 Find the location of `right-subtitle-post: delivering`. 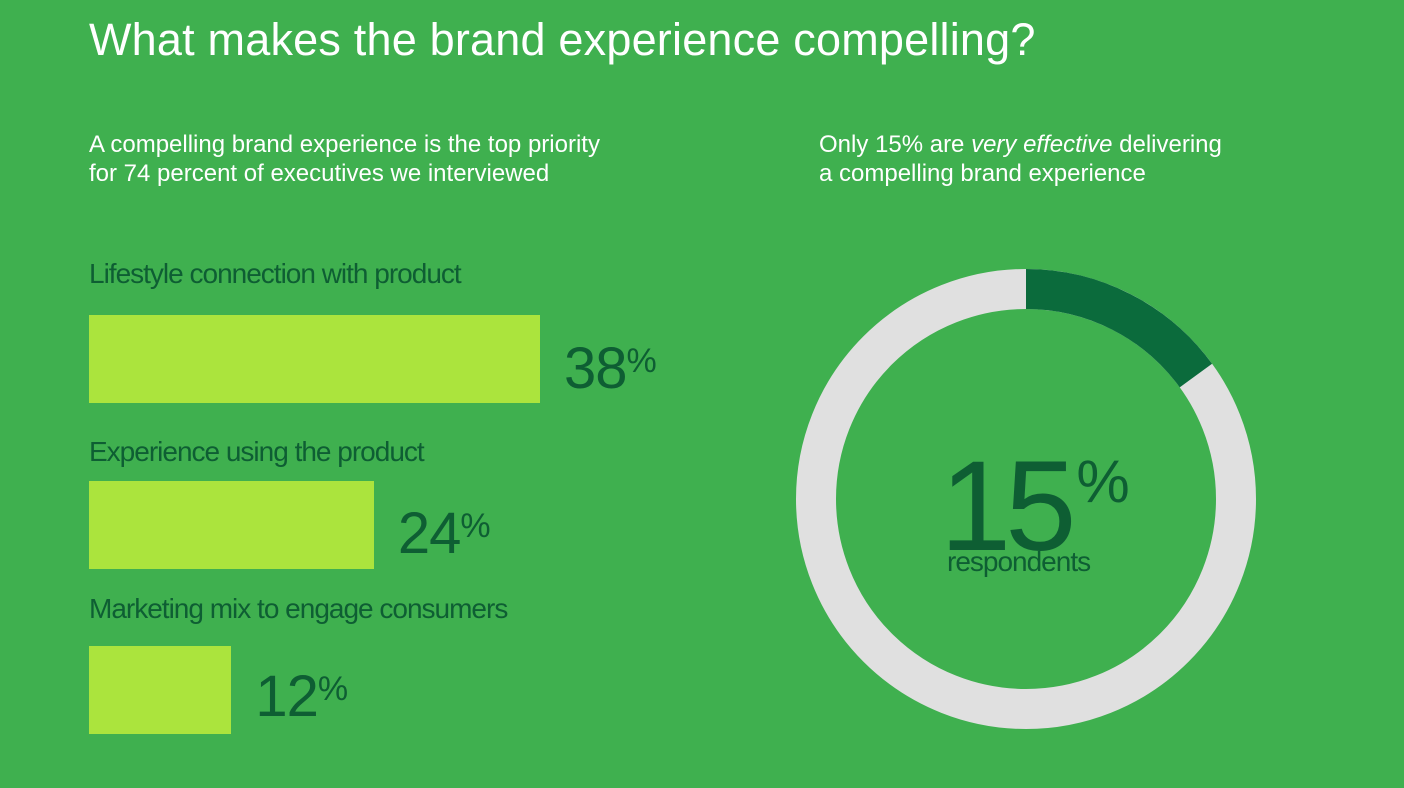

right-subtitle-post: delivering is located at coordinates (1167, 144).